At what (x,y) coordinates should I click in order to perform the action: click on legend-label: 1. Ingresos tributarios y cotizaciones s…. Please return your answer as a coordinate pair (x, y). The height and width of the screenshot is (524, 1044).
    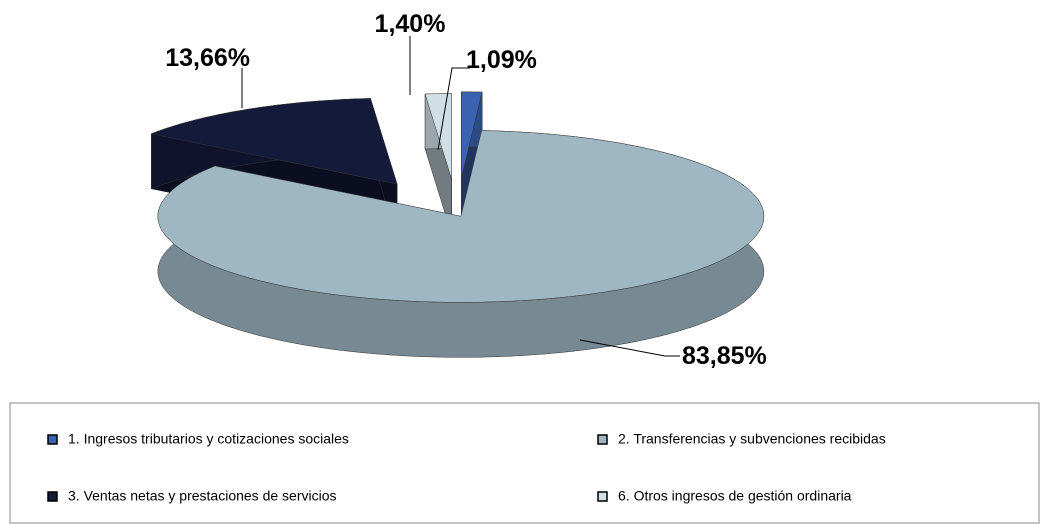
    Looking at the image, I should click on (208, 439).